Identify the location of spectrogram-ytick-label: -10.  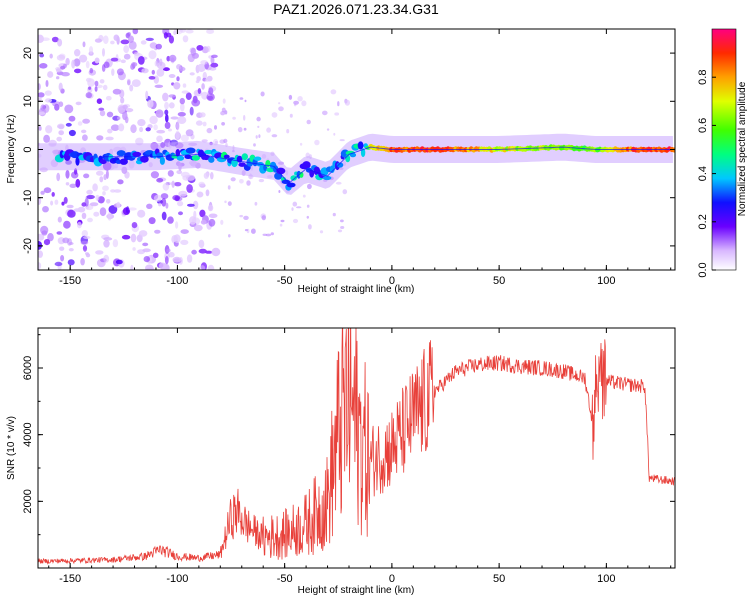
(28, 198).